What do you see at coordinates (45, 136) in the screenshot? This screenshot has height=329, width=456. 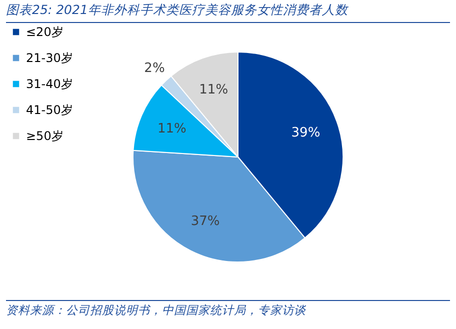 I see `legend-label: ≥50岁` at bounding box center [45, 136].